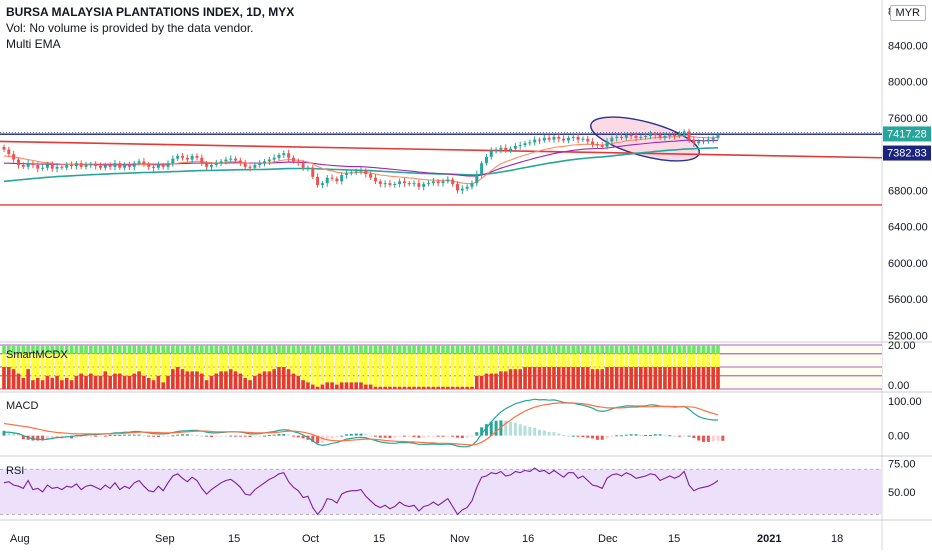  I want to click on macd-tick-label: 100.00, so click(905, 402).